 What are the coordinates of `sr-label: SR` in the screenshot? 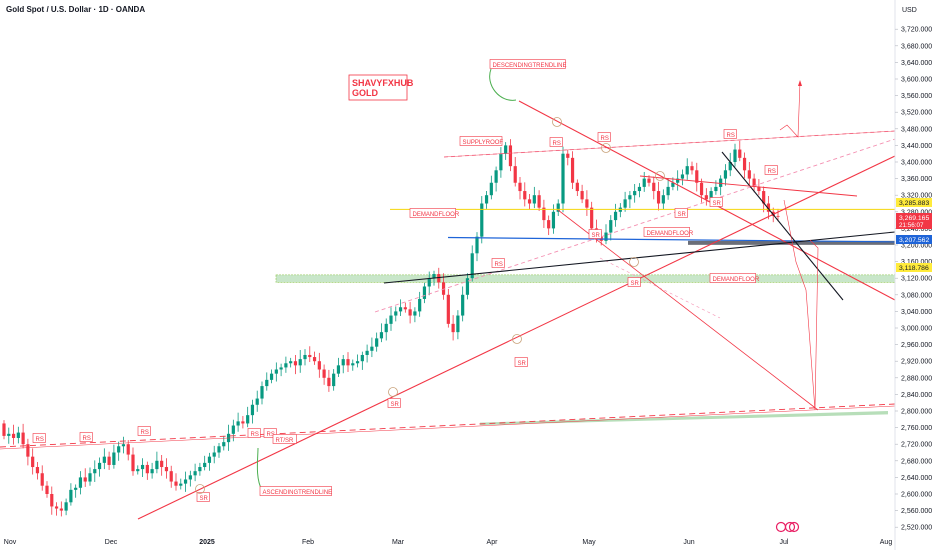 It's located at (716, 202).